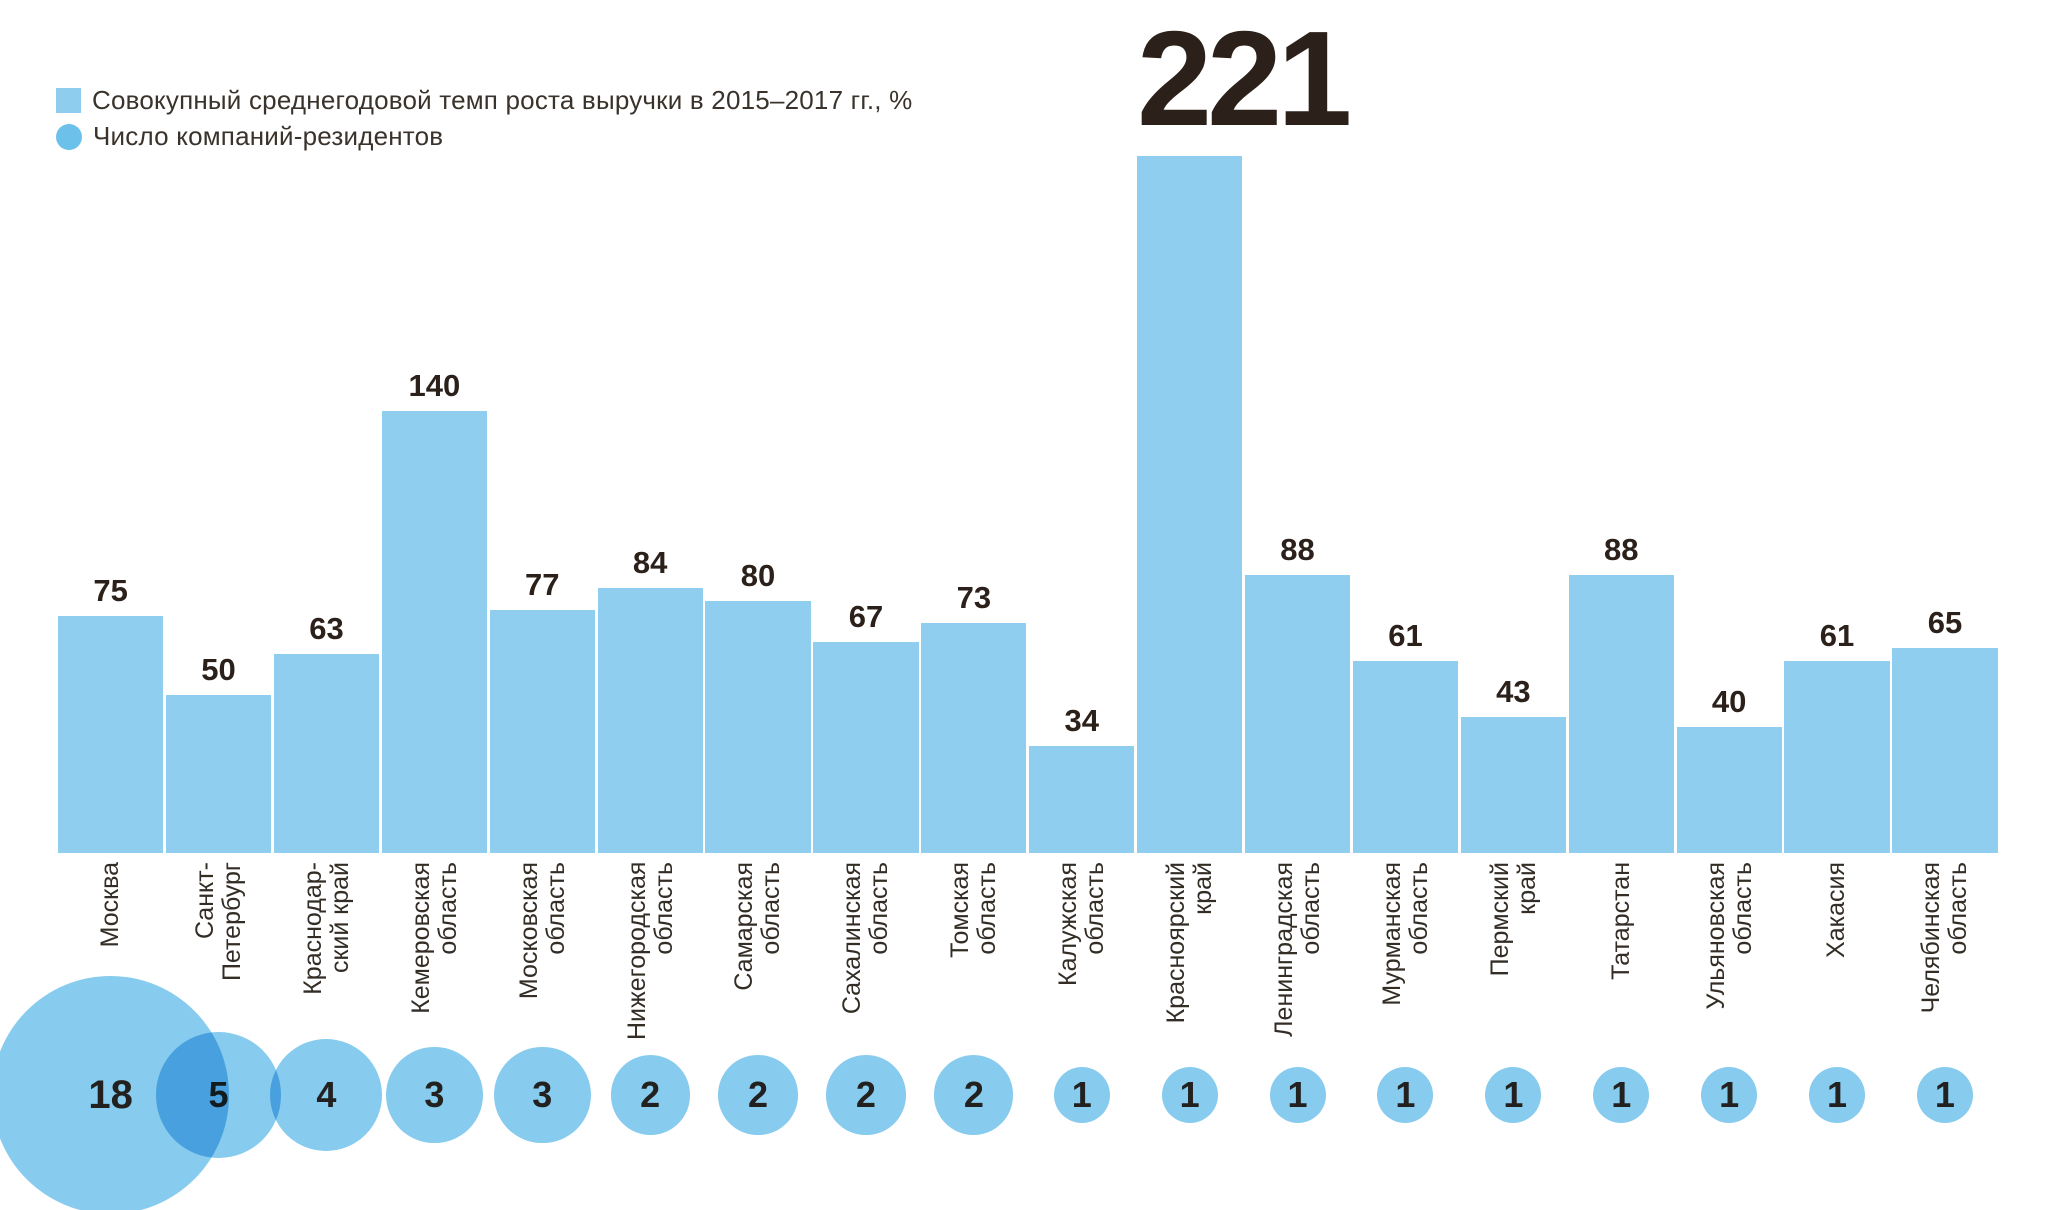 This screenshot has height=1210, width=2048. Describe the element at coordinates (1405, 934) in the screenshot. I see `x-axis-label: Мурманская область` at that location.